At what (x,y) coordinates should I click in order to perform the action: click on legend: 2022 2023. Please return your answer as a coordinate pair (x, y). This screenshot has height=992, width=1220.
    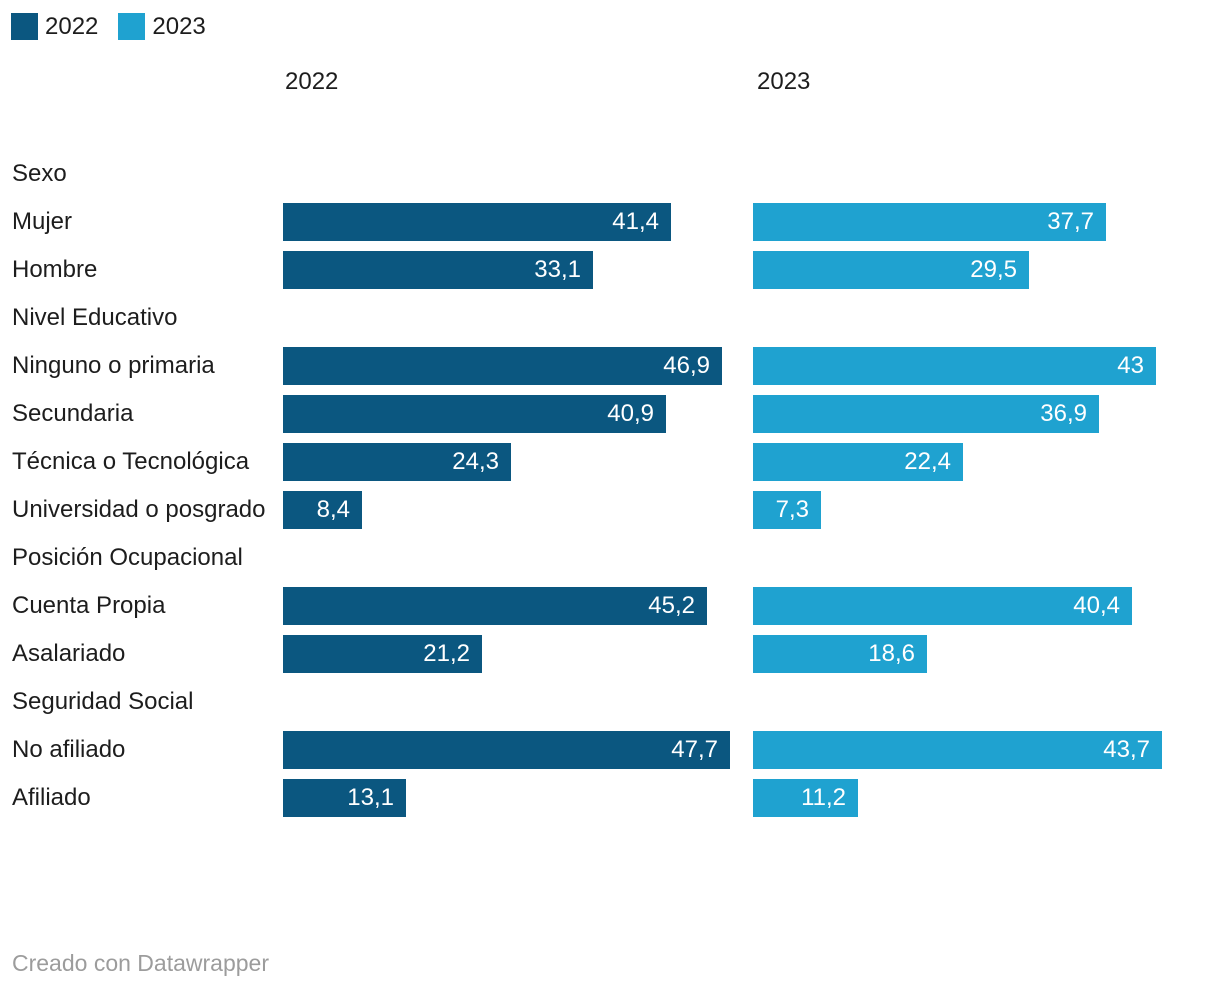
    Looking at the image, I should click on (108, 26).